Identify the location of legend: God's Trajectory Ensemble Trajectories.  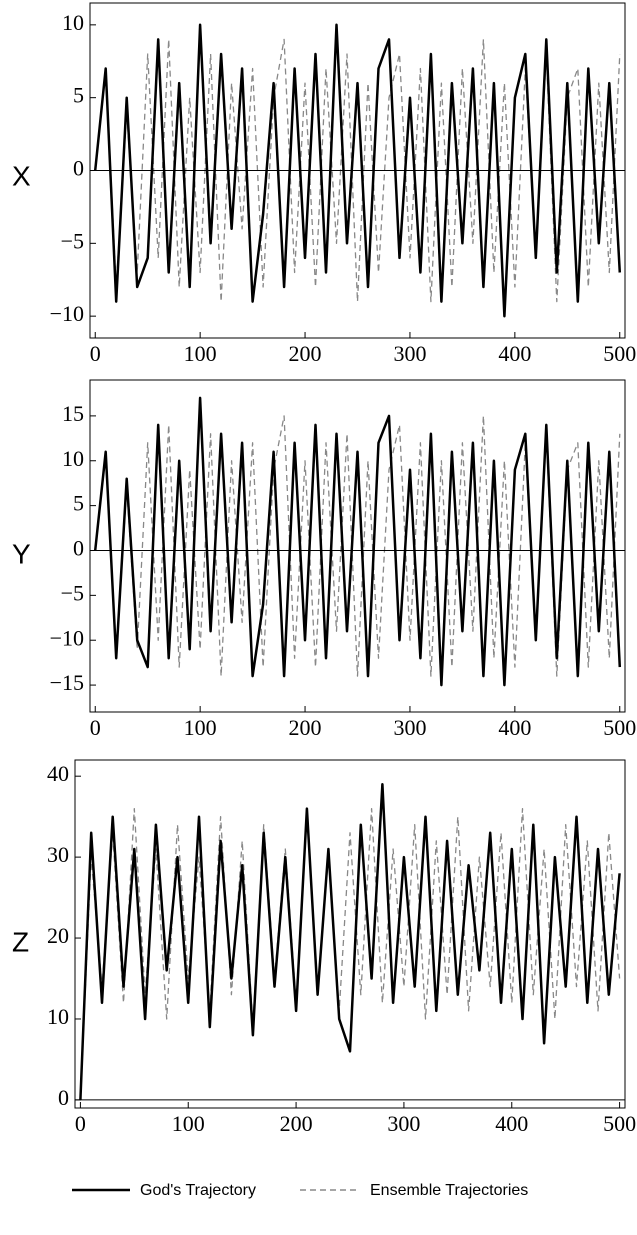
(300, 1190).